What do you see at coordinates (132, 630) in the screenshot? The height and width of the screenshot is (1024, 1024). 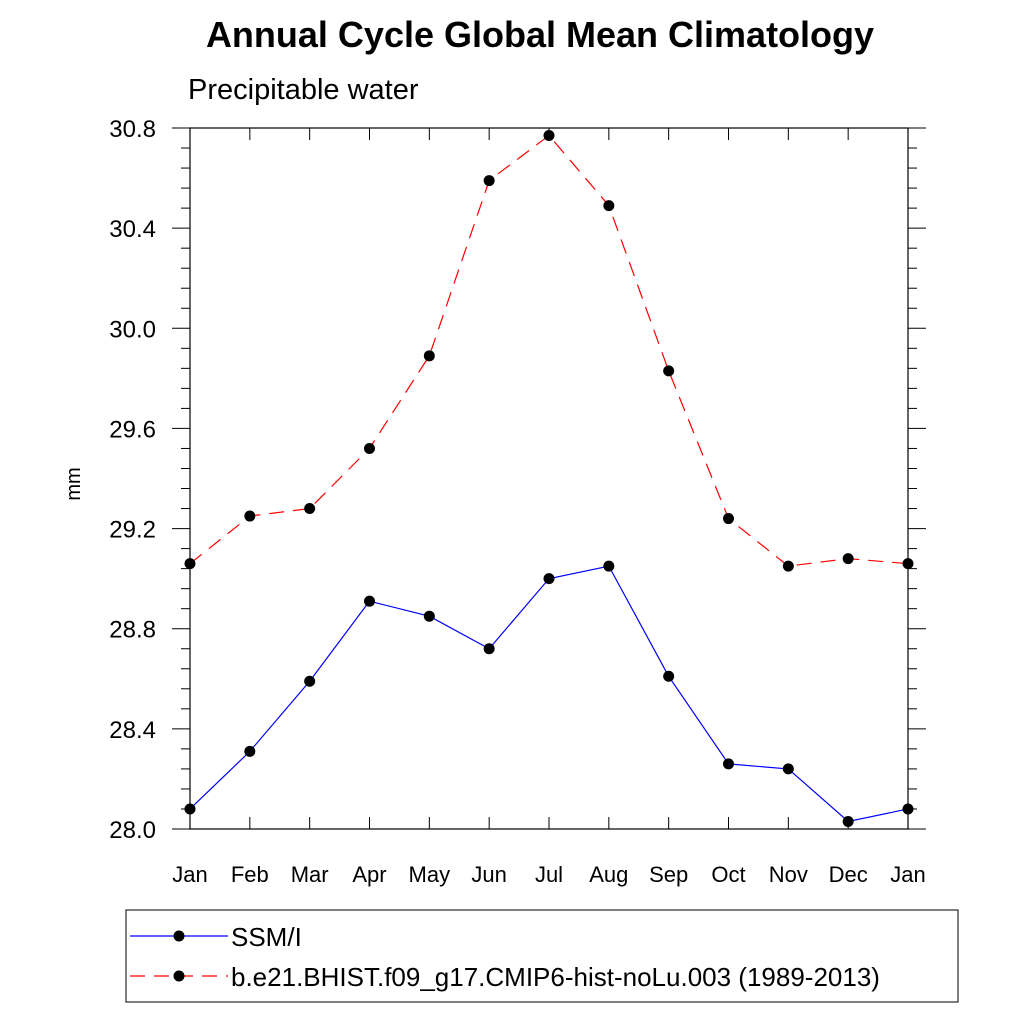 I see `y-tick-label: 28.8` at bounding box center [132, 630].